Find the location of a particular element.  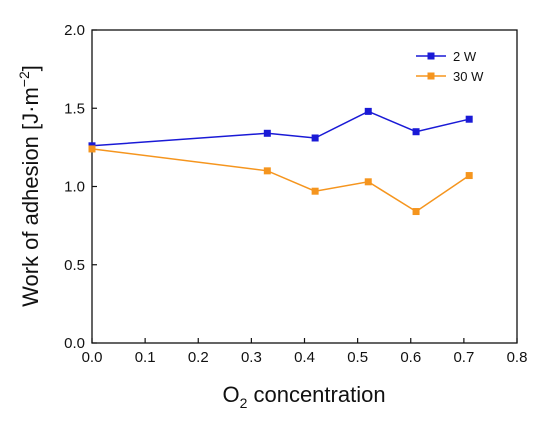

x-axis-title-main: O is located at coordinates (230, 394).